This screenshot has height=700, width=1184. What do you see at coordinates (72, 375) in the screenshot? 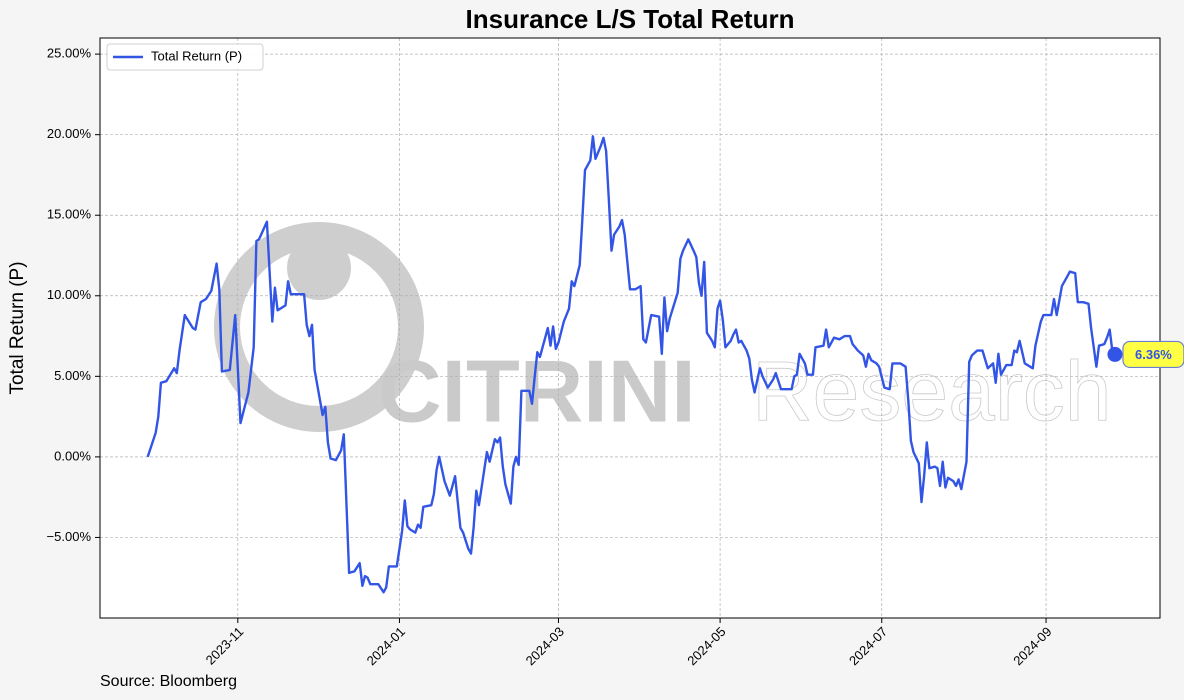
I see `y-tick-label: 5.00%` at bounding box center [72, 375].